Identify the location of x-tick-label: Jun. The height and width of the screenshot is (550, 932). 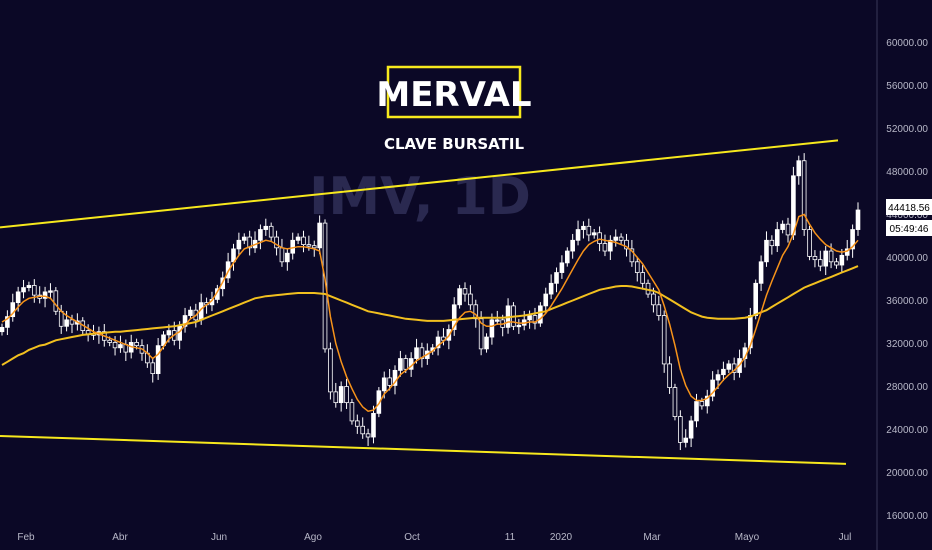
(219, 537).